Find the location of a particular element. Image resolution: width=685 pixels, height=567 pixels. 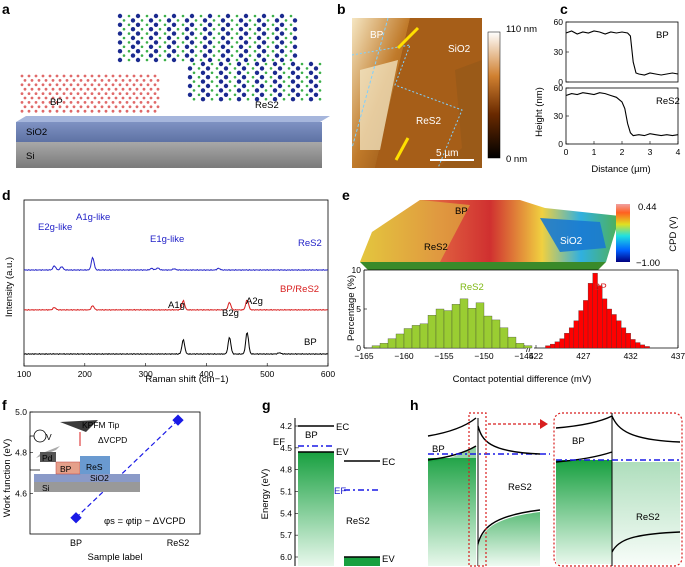

d-ylabel: Intensity (a.u.) is located at coordinates (9, 287).